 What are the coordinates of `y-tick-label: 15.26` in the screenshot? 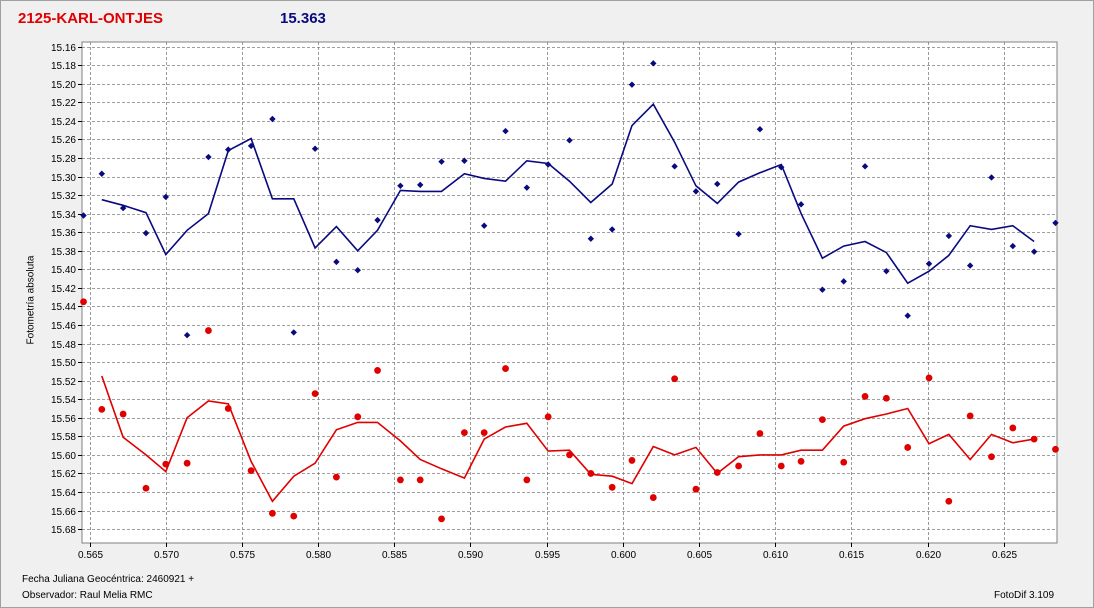 It's located at (63, 140).